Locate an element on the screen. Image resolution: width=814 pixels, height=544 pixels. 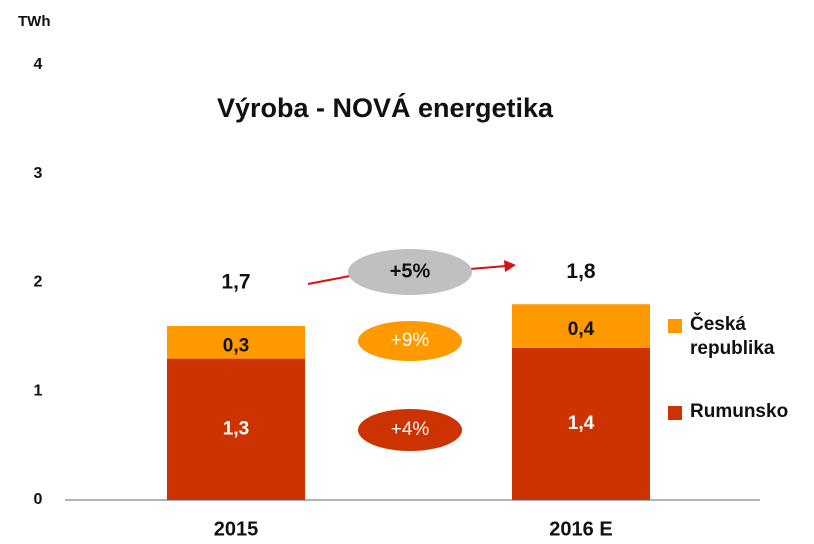
y-tick-label: 3 is located at coordinates (38, 173).